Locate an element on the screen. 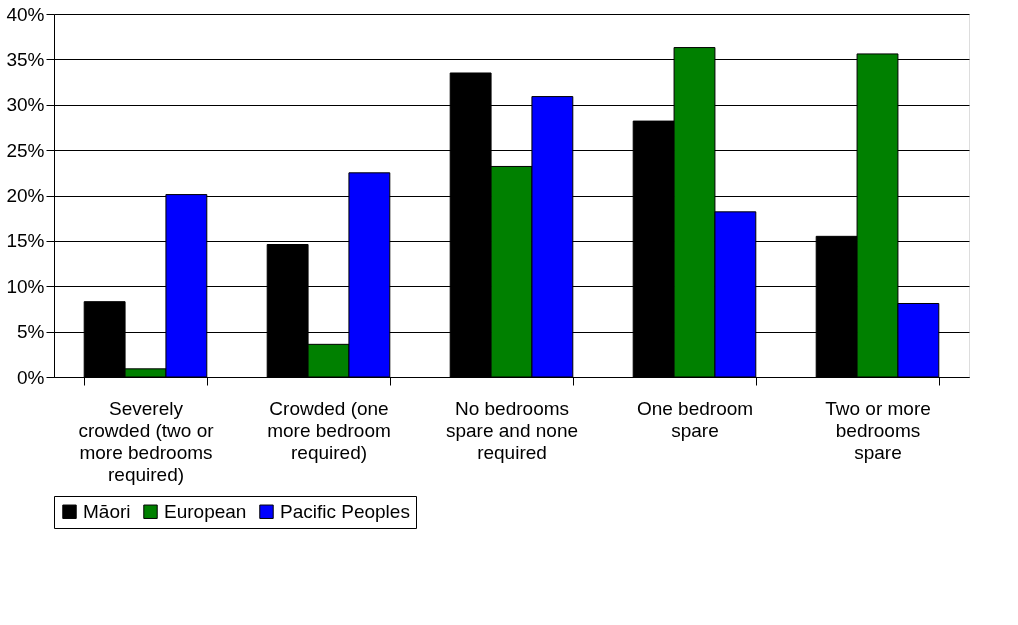 The height and width of the screenshot is (625, 1018). legend-label: Māori is located at coordinates (107, 511).